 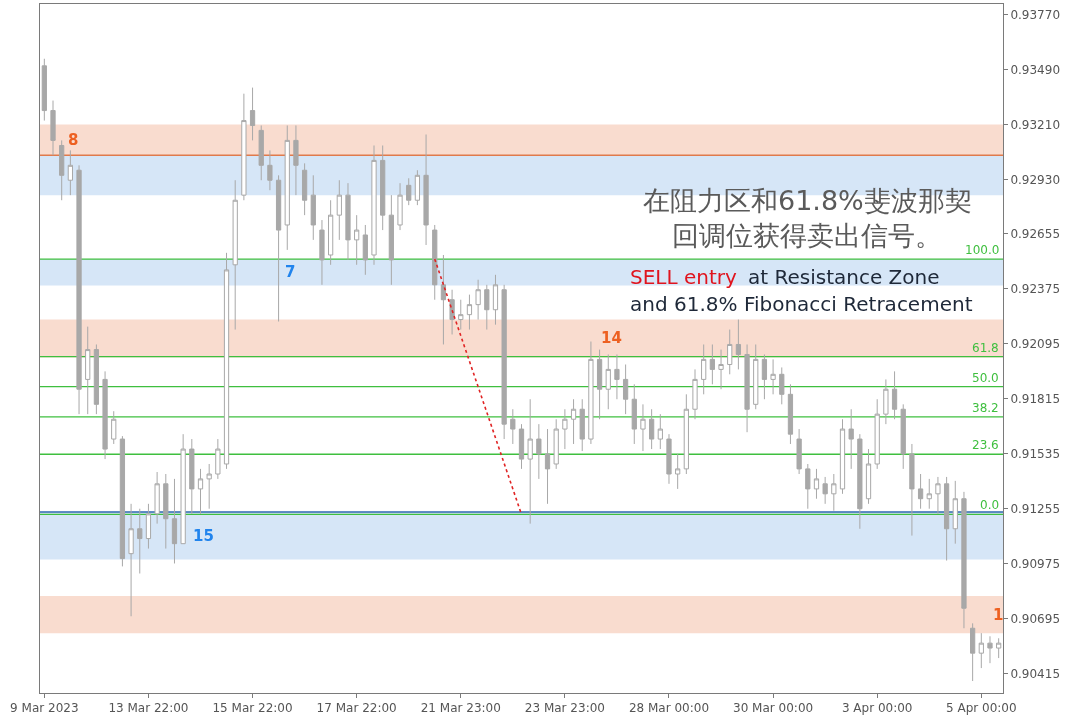 I want to click on x-tick-label: 21 Mar 23:00, so click(x=460, y=708).